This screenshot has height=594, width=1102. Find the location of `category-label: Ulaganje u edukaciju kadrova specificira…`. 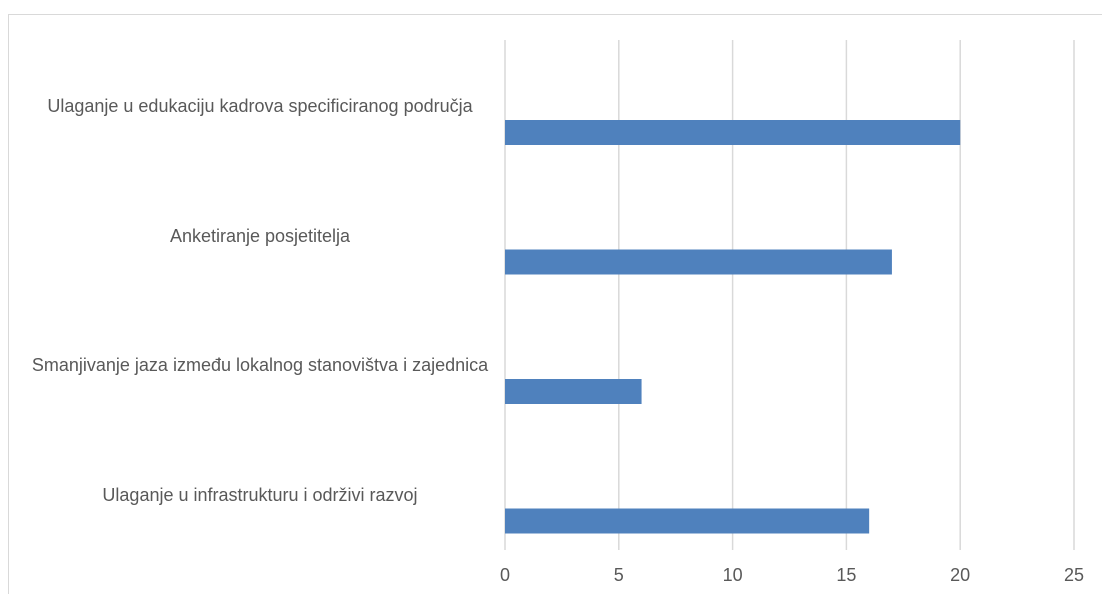

category-label: Ulaganje u edukaciju kadrova specificira… is located at coordinates (260, 106).